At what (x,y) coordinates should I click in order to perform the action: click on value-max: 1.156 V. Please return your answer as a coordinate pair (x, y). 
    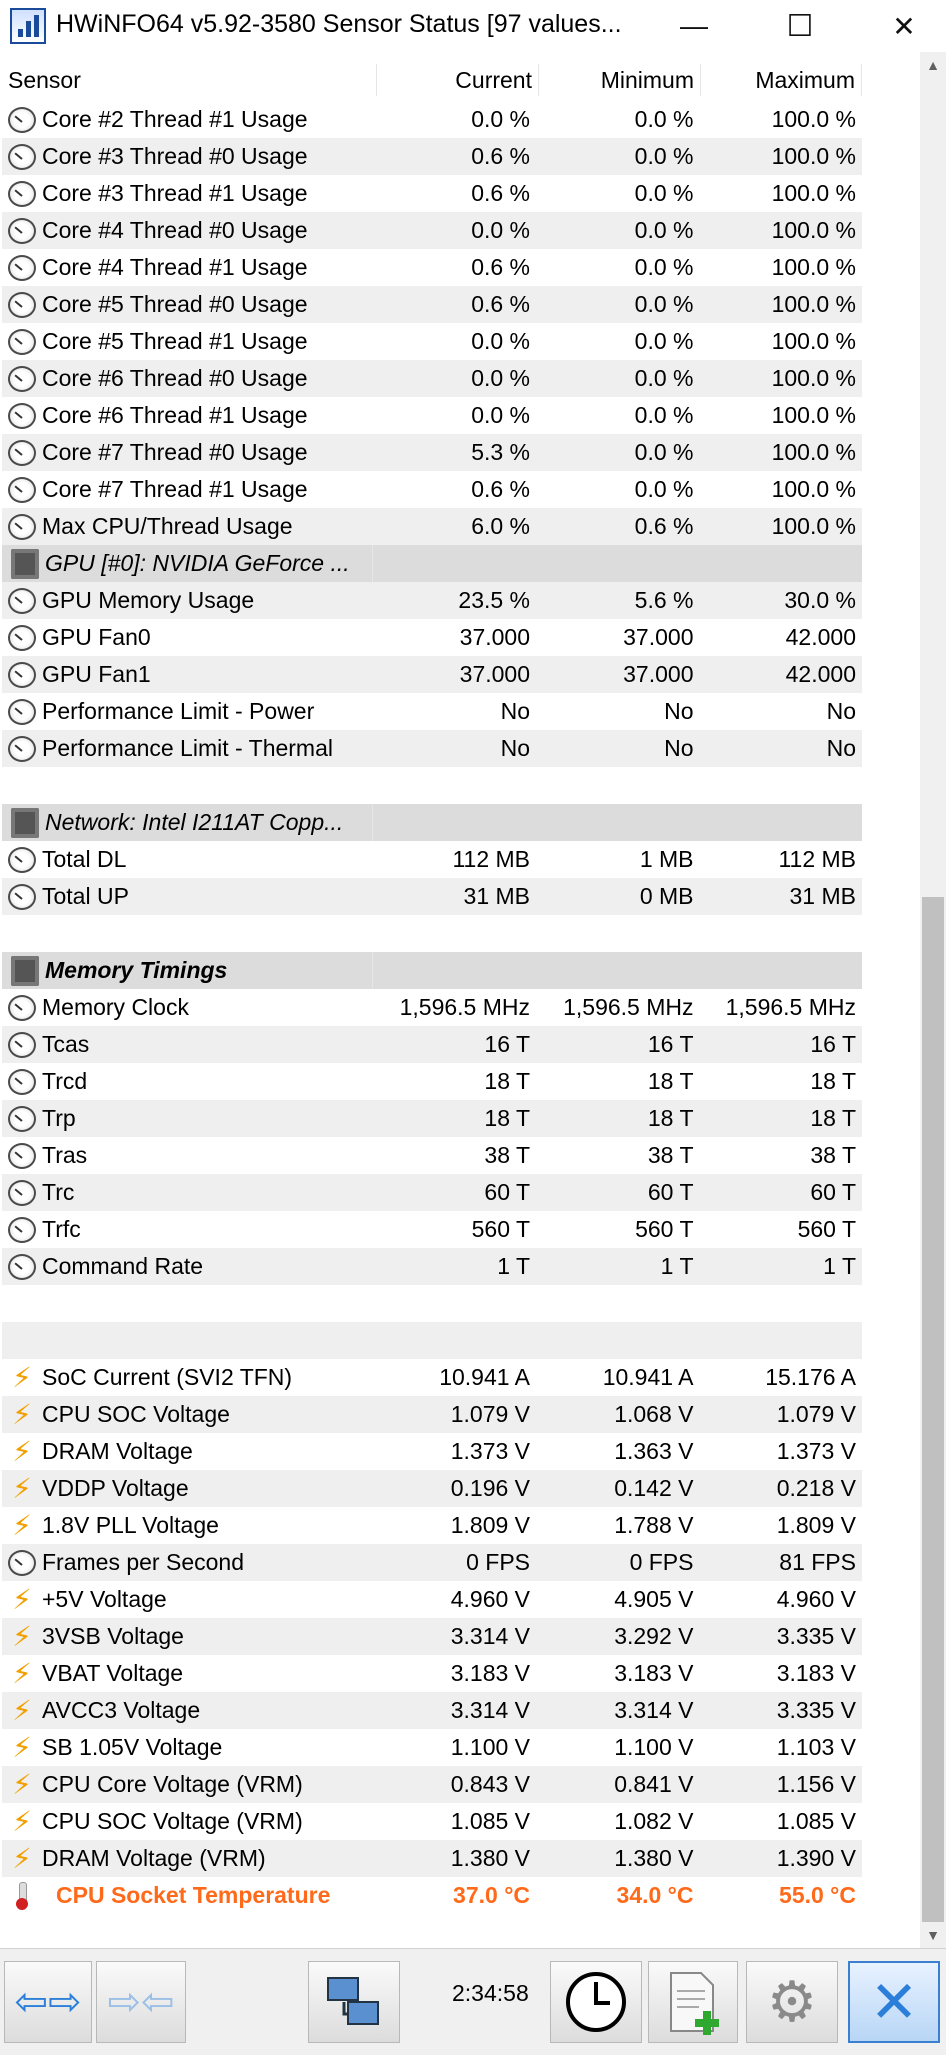
    Looking at the image, I should click on (816, 1784).